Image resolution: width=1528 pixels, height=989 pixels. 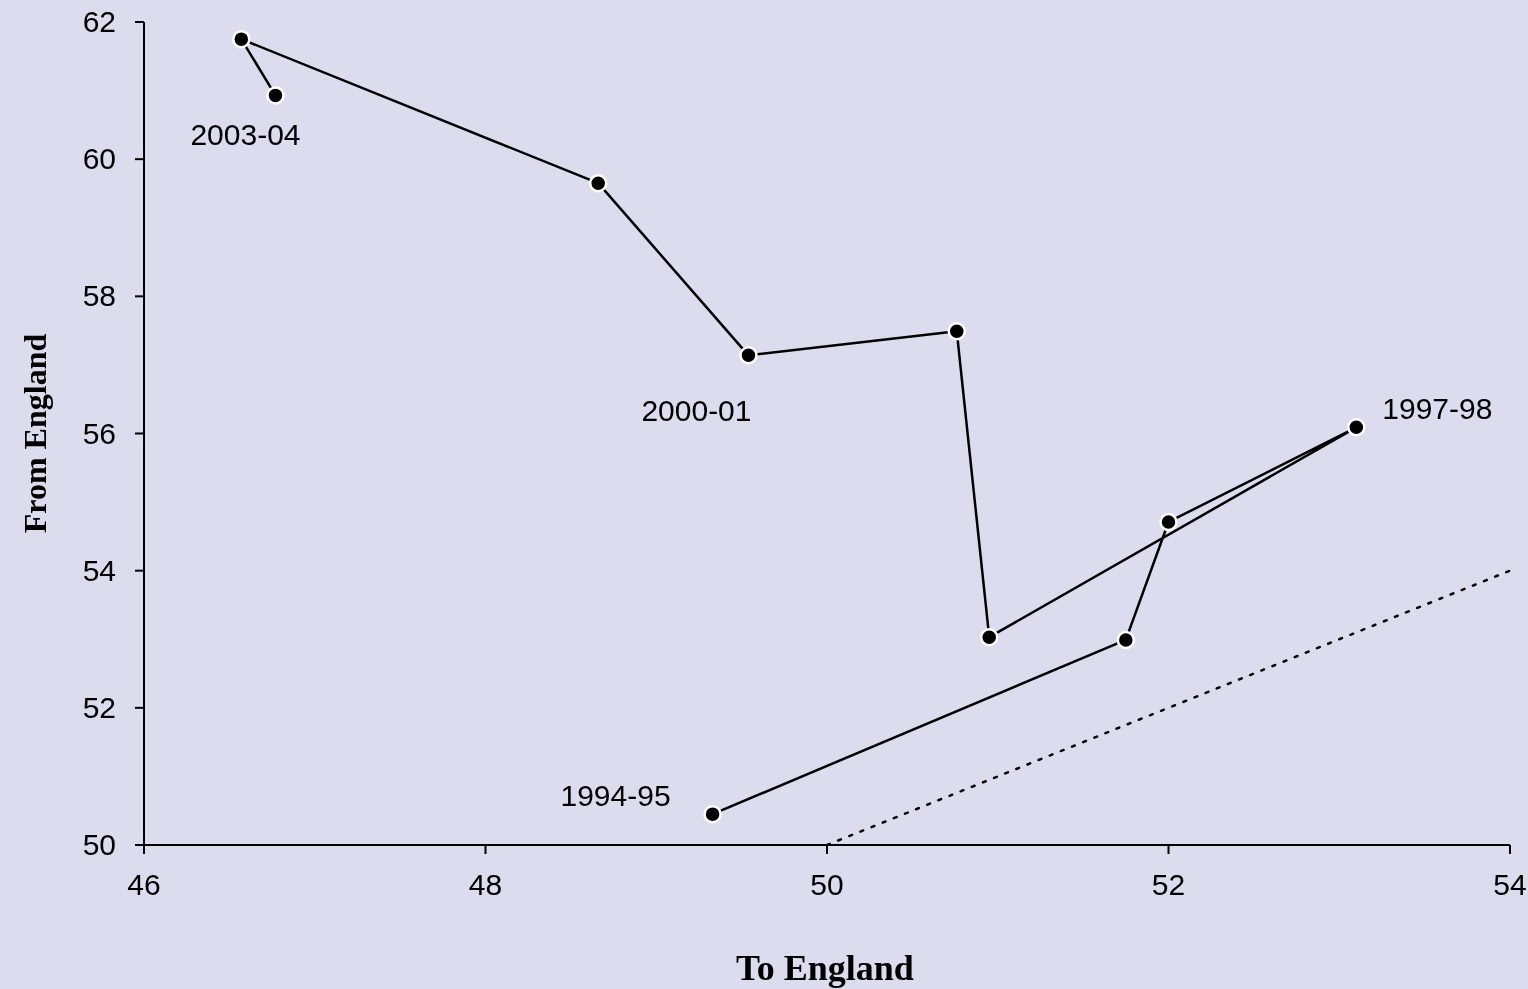 I want to click on annotation: 1997-98, so click(x=1437, y=409).